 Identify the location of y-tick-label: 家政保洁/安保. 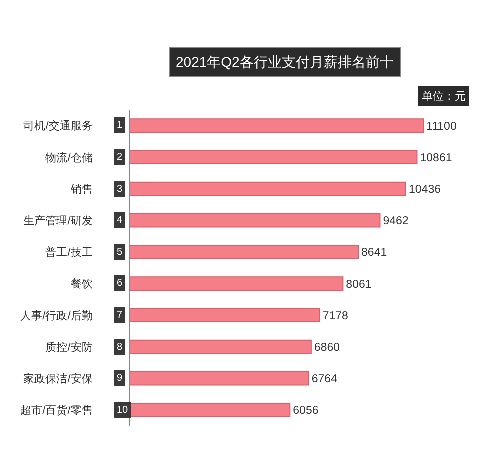
(58, 379).